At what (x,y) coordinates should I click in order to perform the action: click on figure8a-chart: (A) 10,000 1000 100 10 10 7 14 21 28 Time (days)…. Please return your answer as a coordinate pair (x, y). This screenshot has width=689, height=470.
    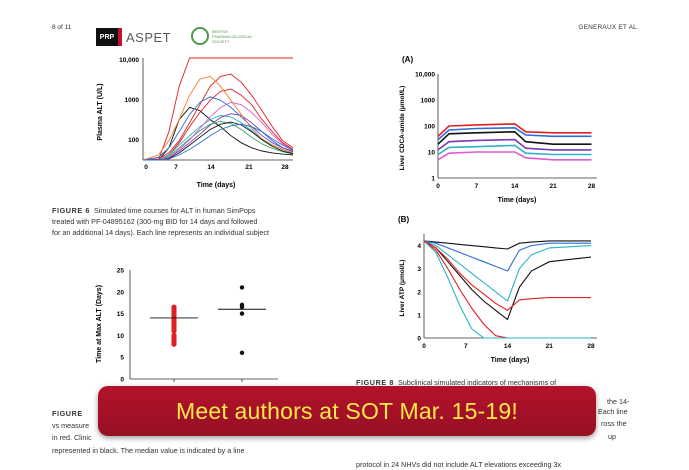
    Looking at the image, I should click on (498, 129).